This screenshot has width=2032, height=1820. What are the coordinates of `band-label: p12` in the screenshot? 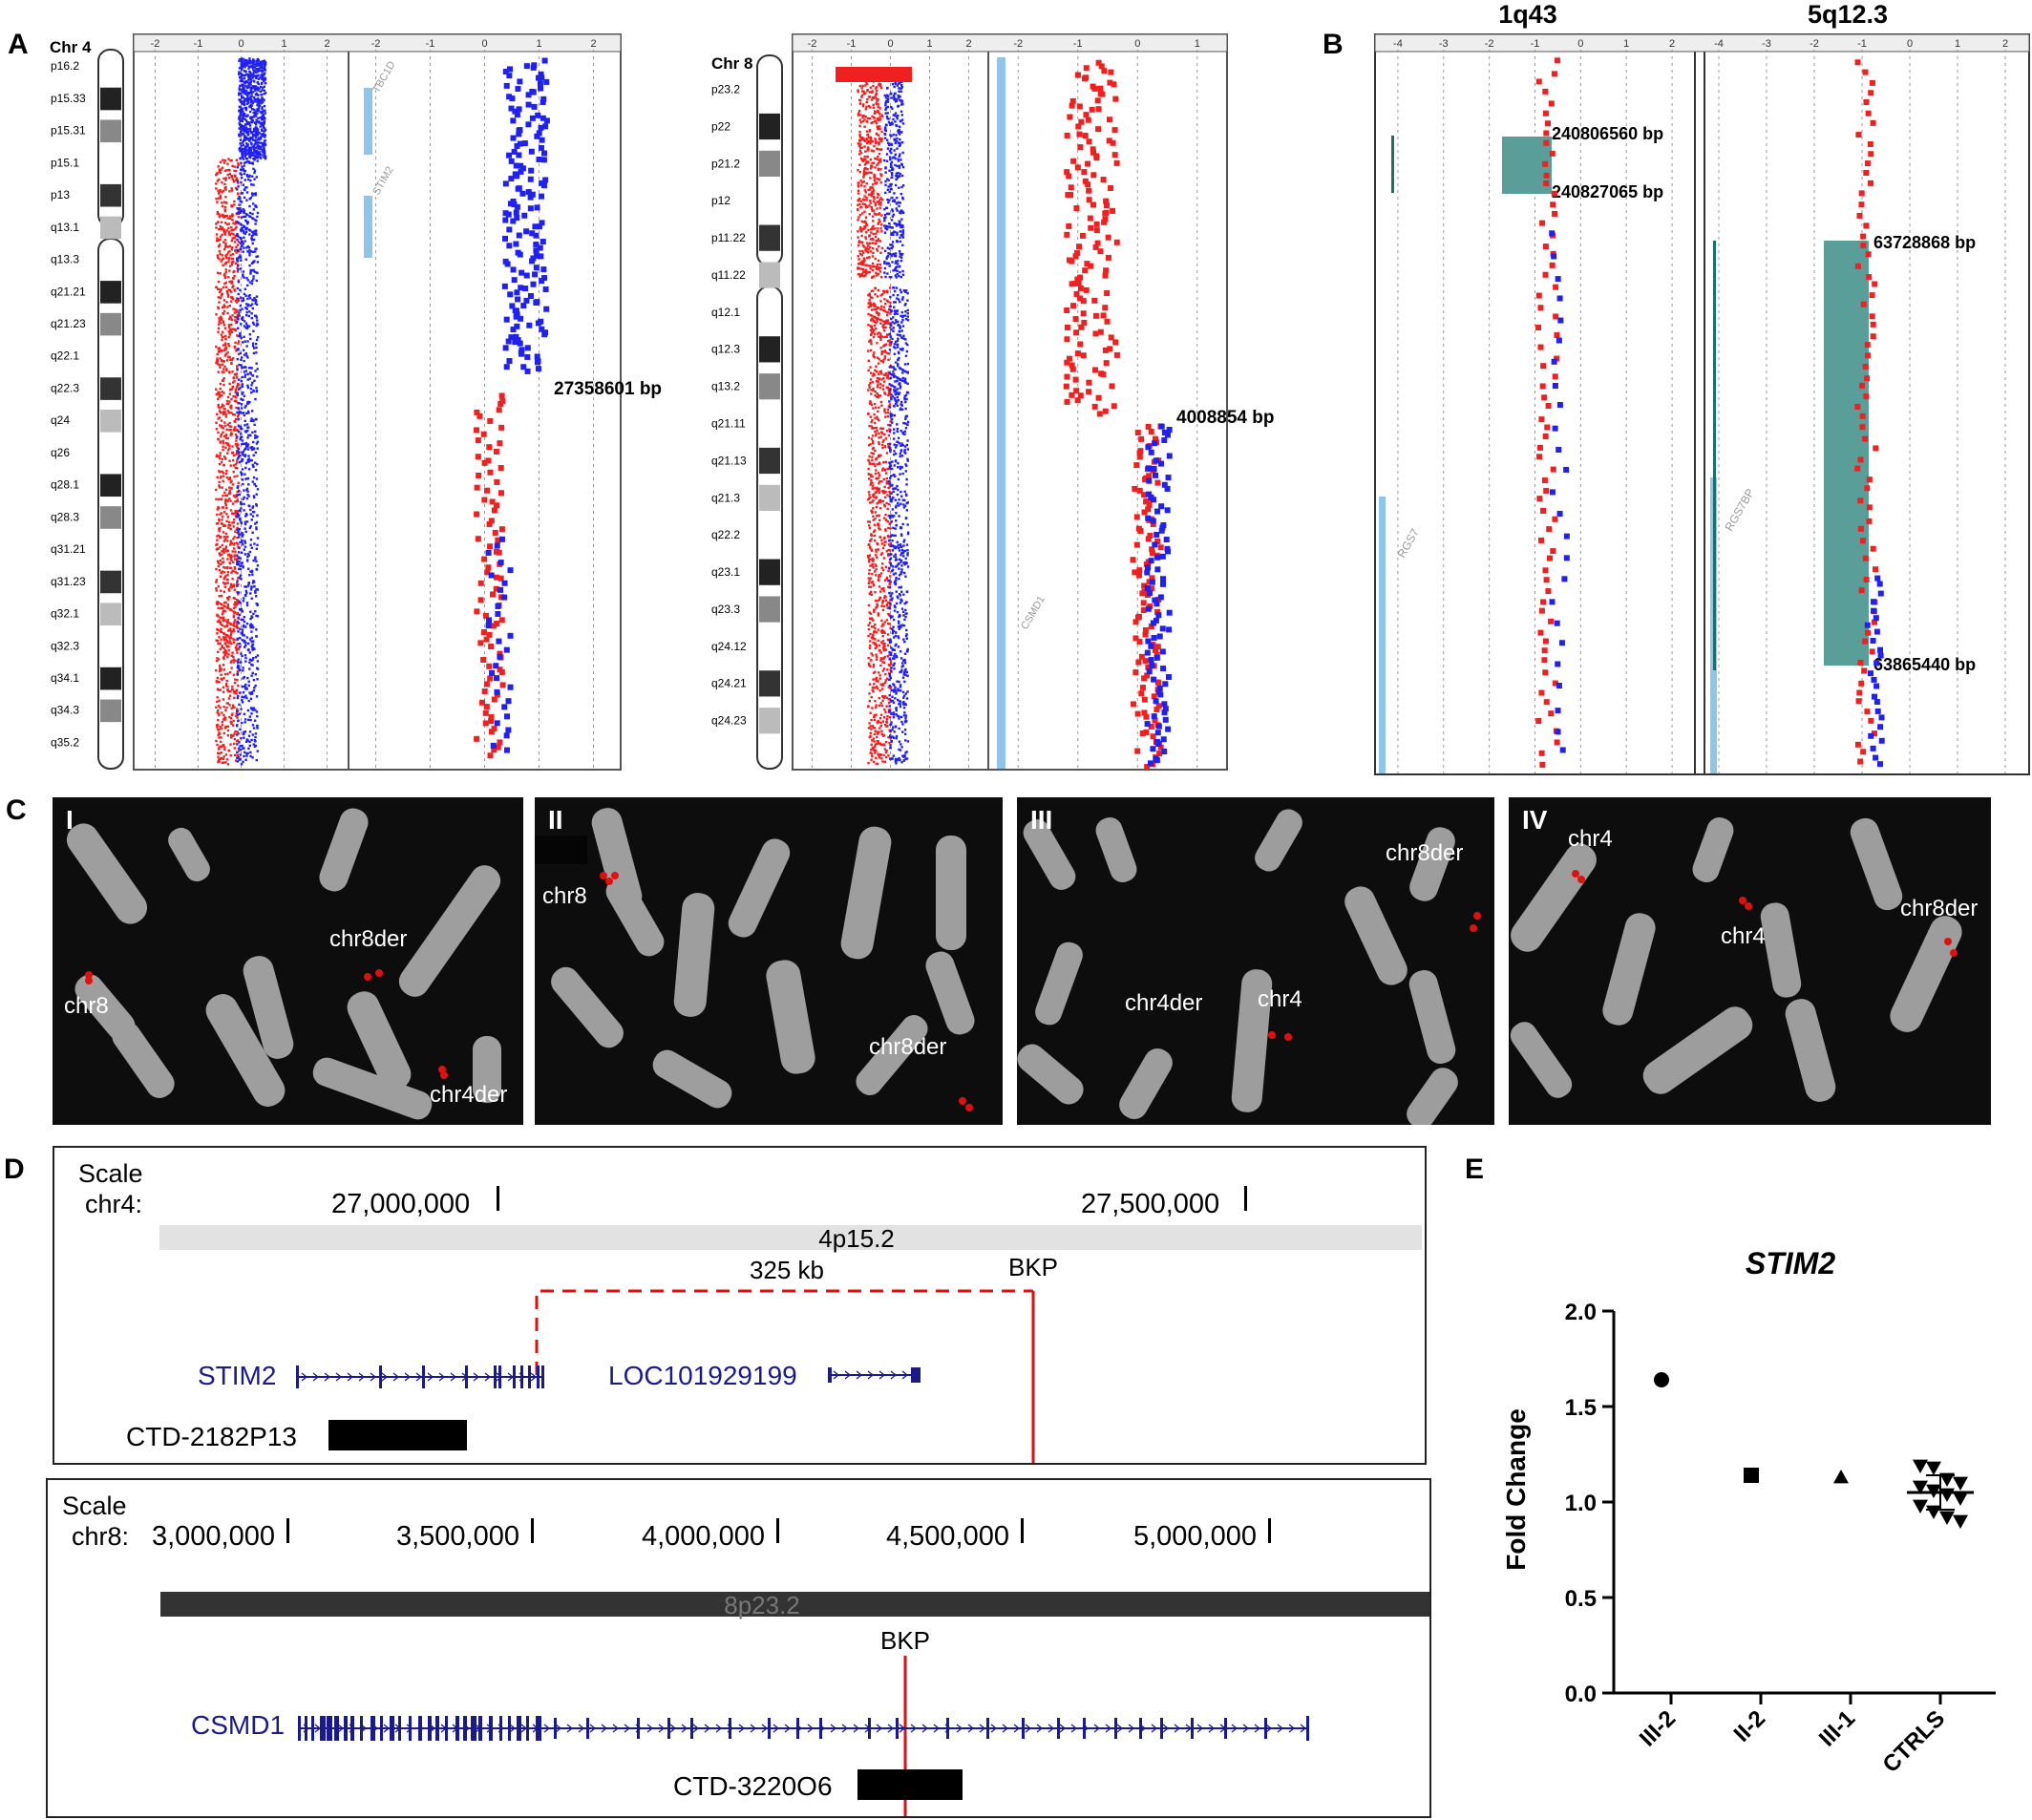 It's located at (720, 200).